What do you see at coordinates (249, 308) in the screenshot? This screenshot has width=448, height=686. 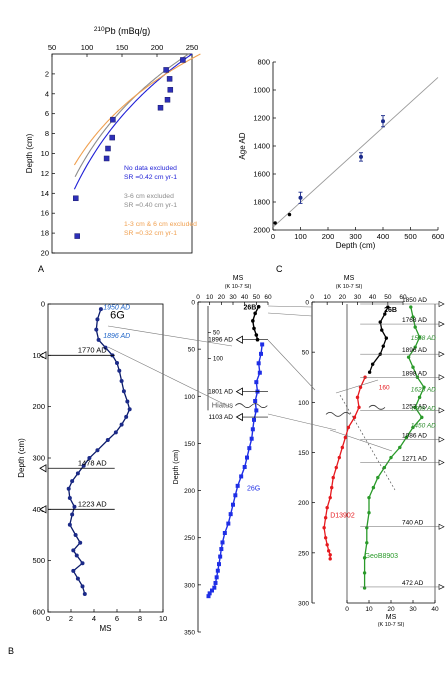 I see `panel-b-middle-26b-label: 26B` at bounding box center [249, 308].